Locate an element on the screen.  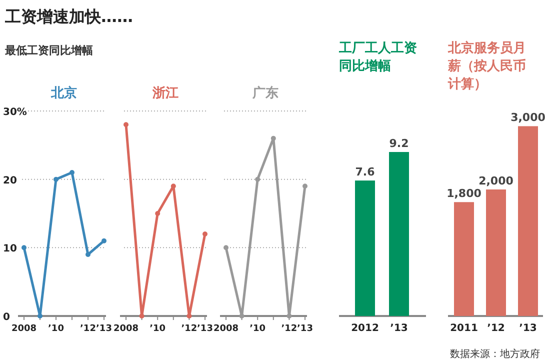
y-tick-label: 20 is located at coordinates (10, 180).